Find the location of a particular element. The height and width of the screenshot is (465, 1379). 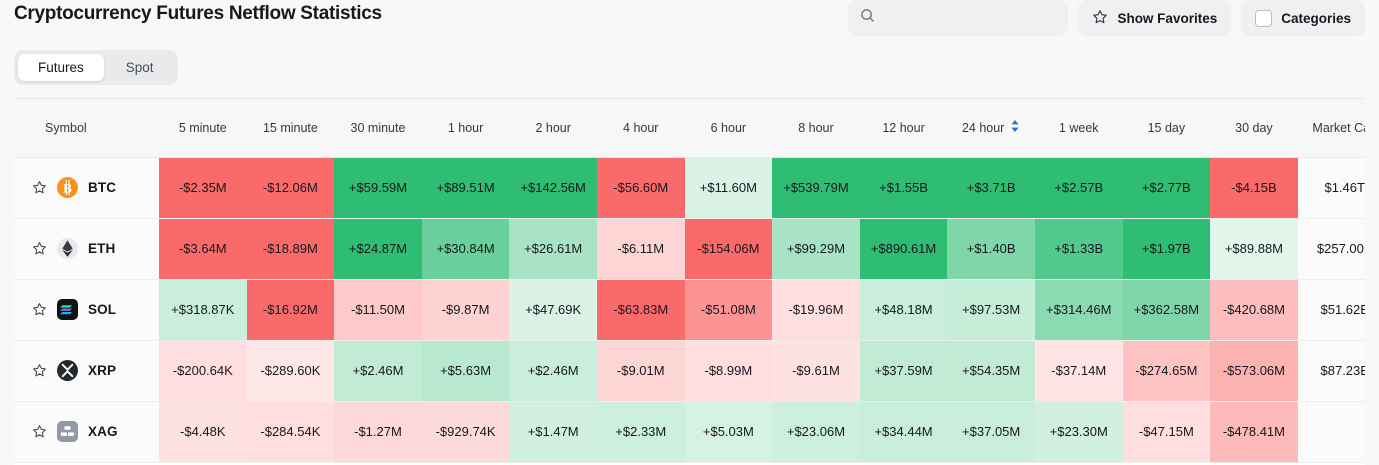

column-header-4-hour: 4 hour is located at coordinates (640, 128).